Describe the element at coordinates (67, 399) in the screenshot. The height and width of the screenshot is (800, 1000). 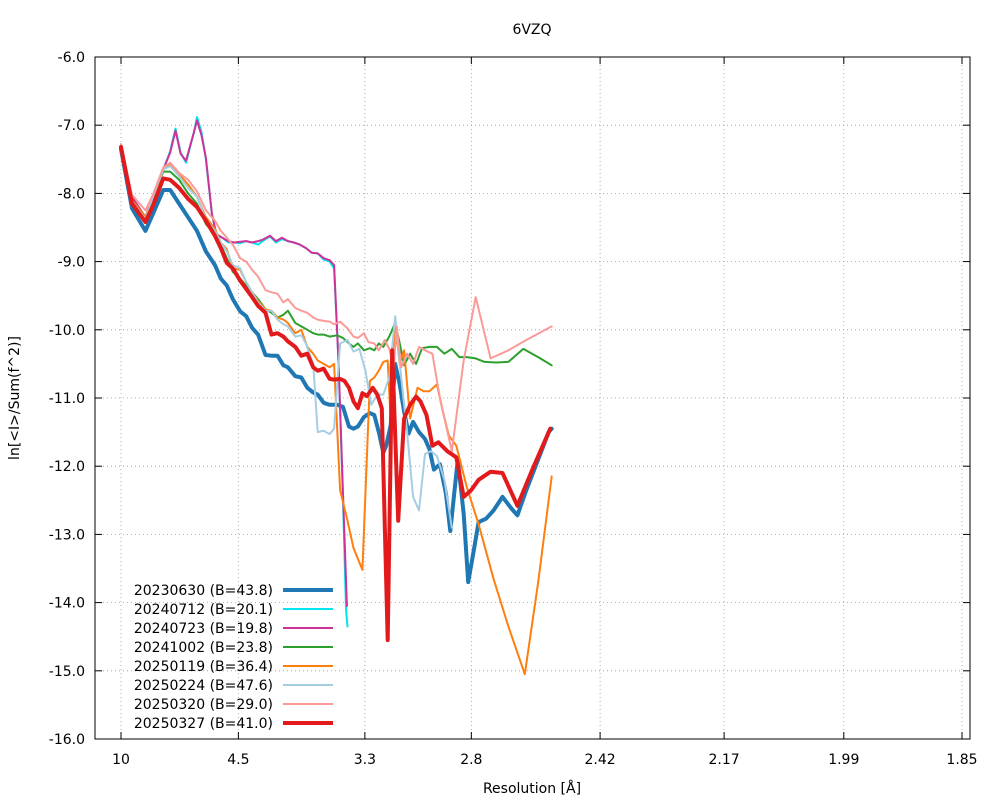
I see `y-tick-label: -11.0` at that location.